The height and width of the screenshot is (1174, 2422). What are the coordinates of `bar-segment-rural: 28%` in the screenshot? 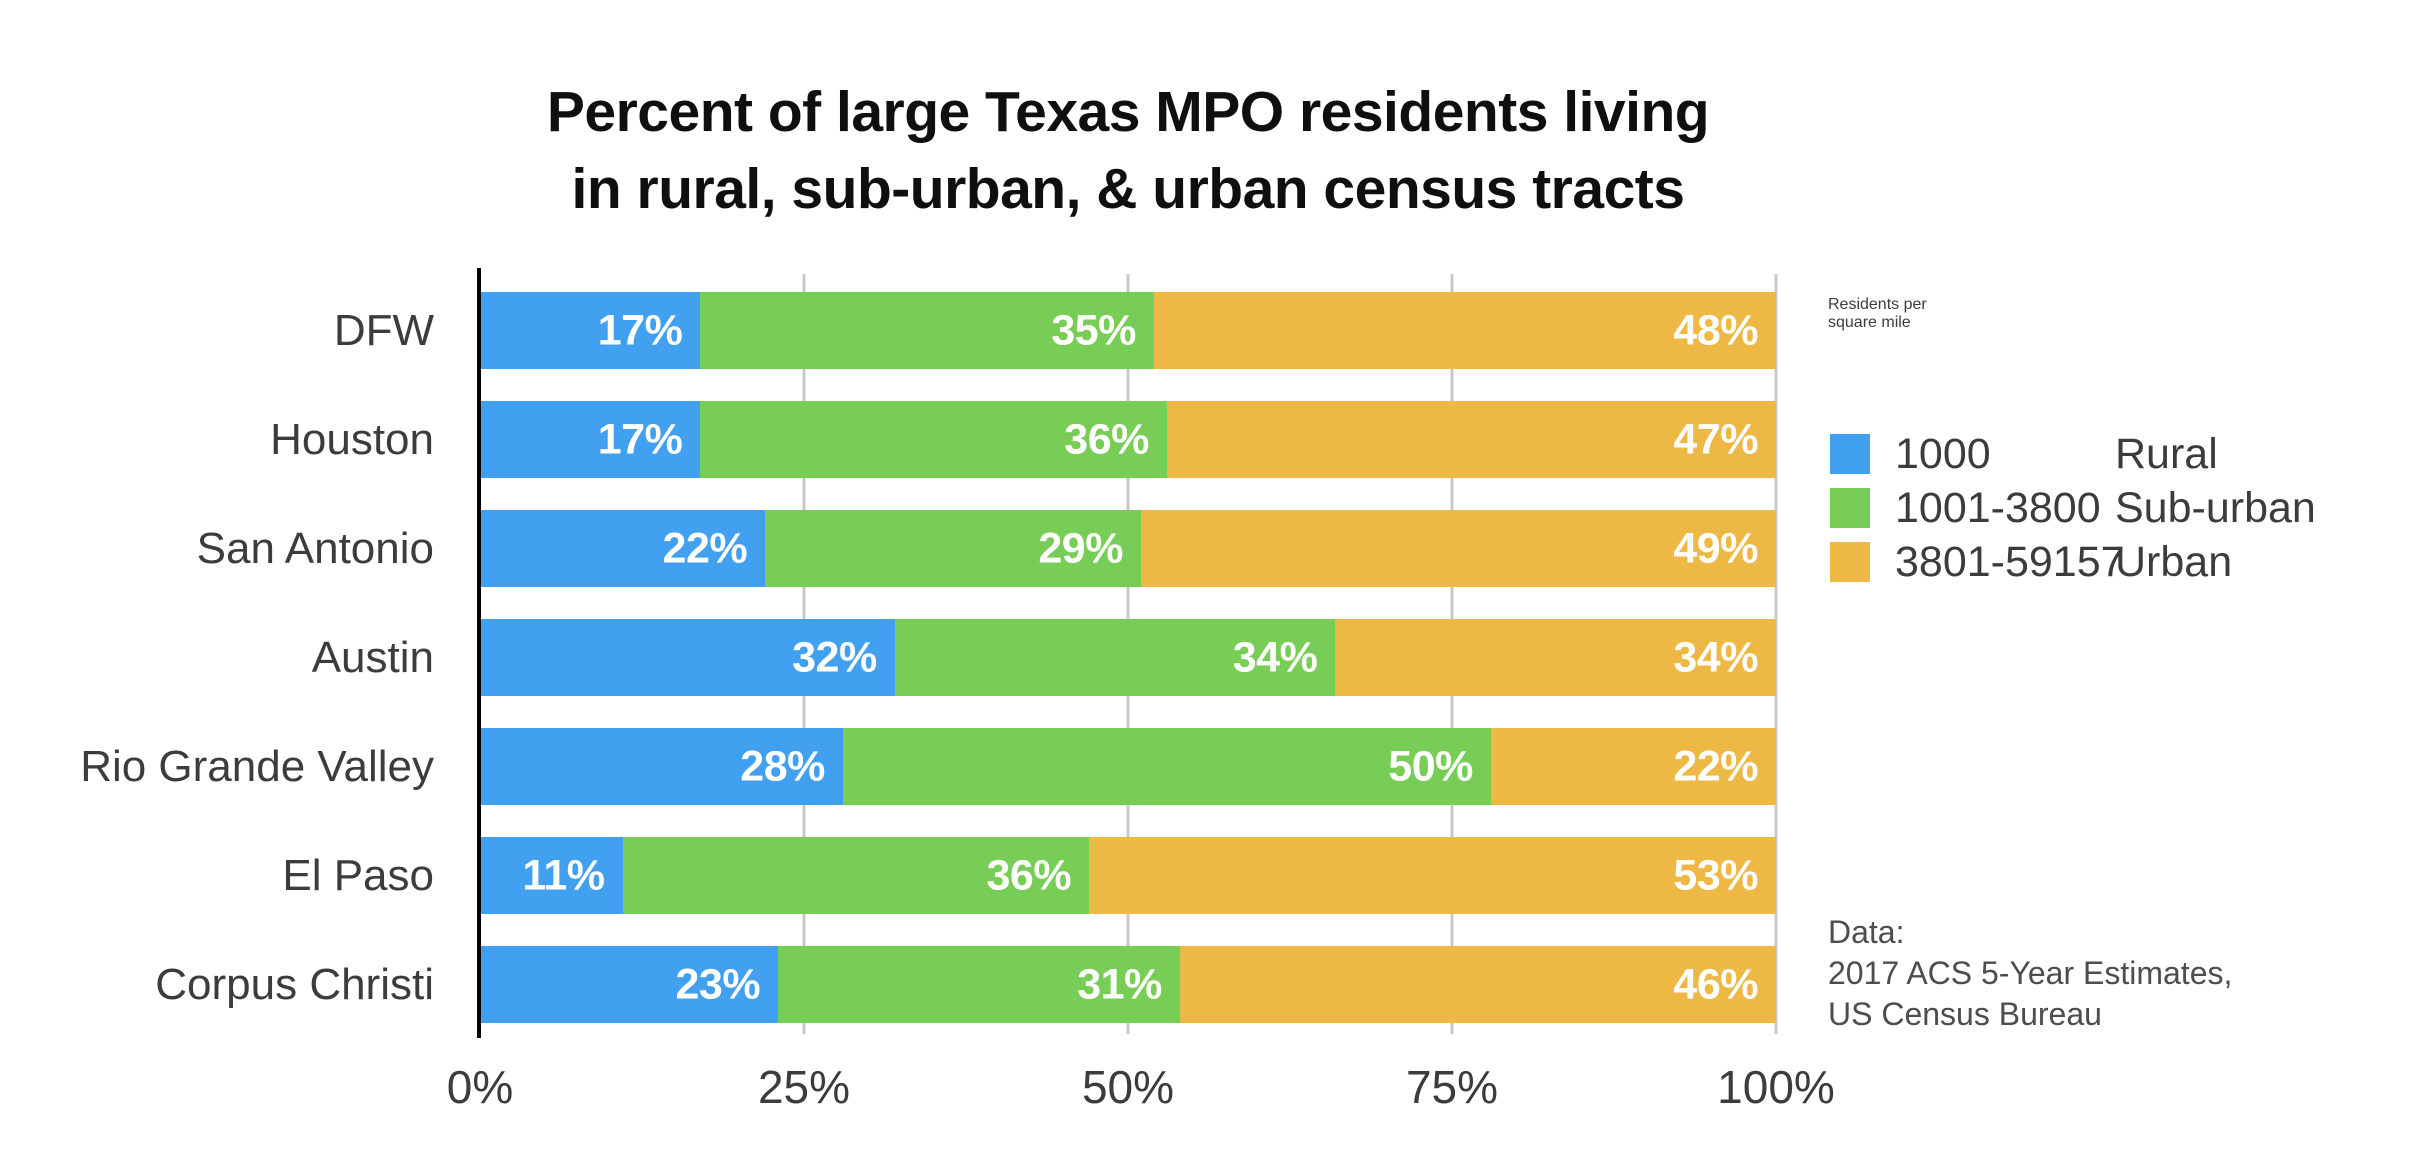 It's located at (661, 766).